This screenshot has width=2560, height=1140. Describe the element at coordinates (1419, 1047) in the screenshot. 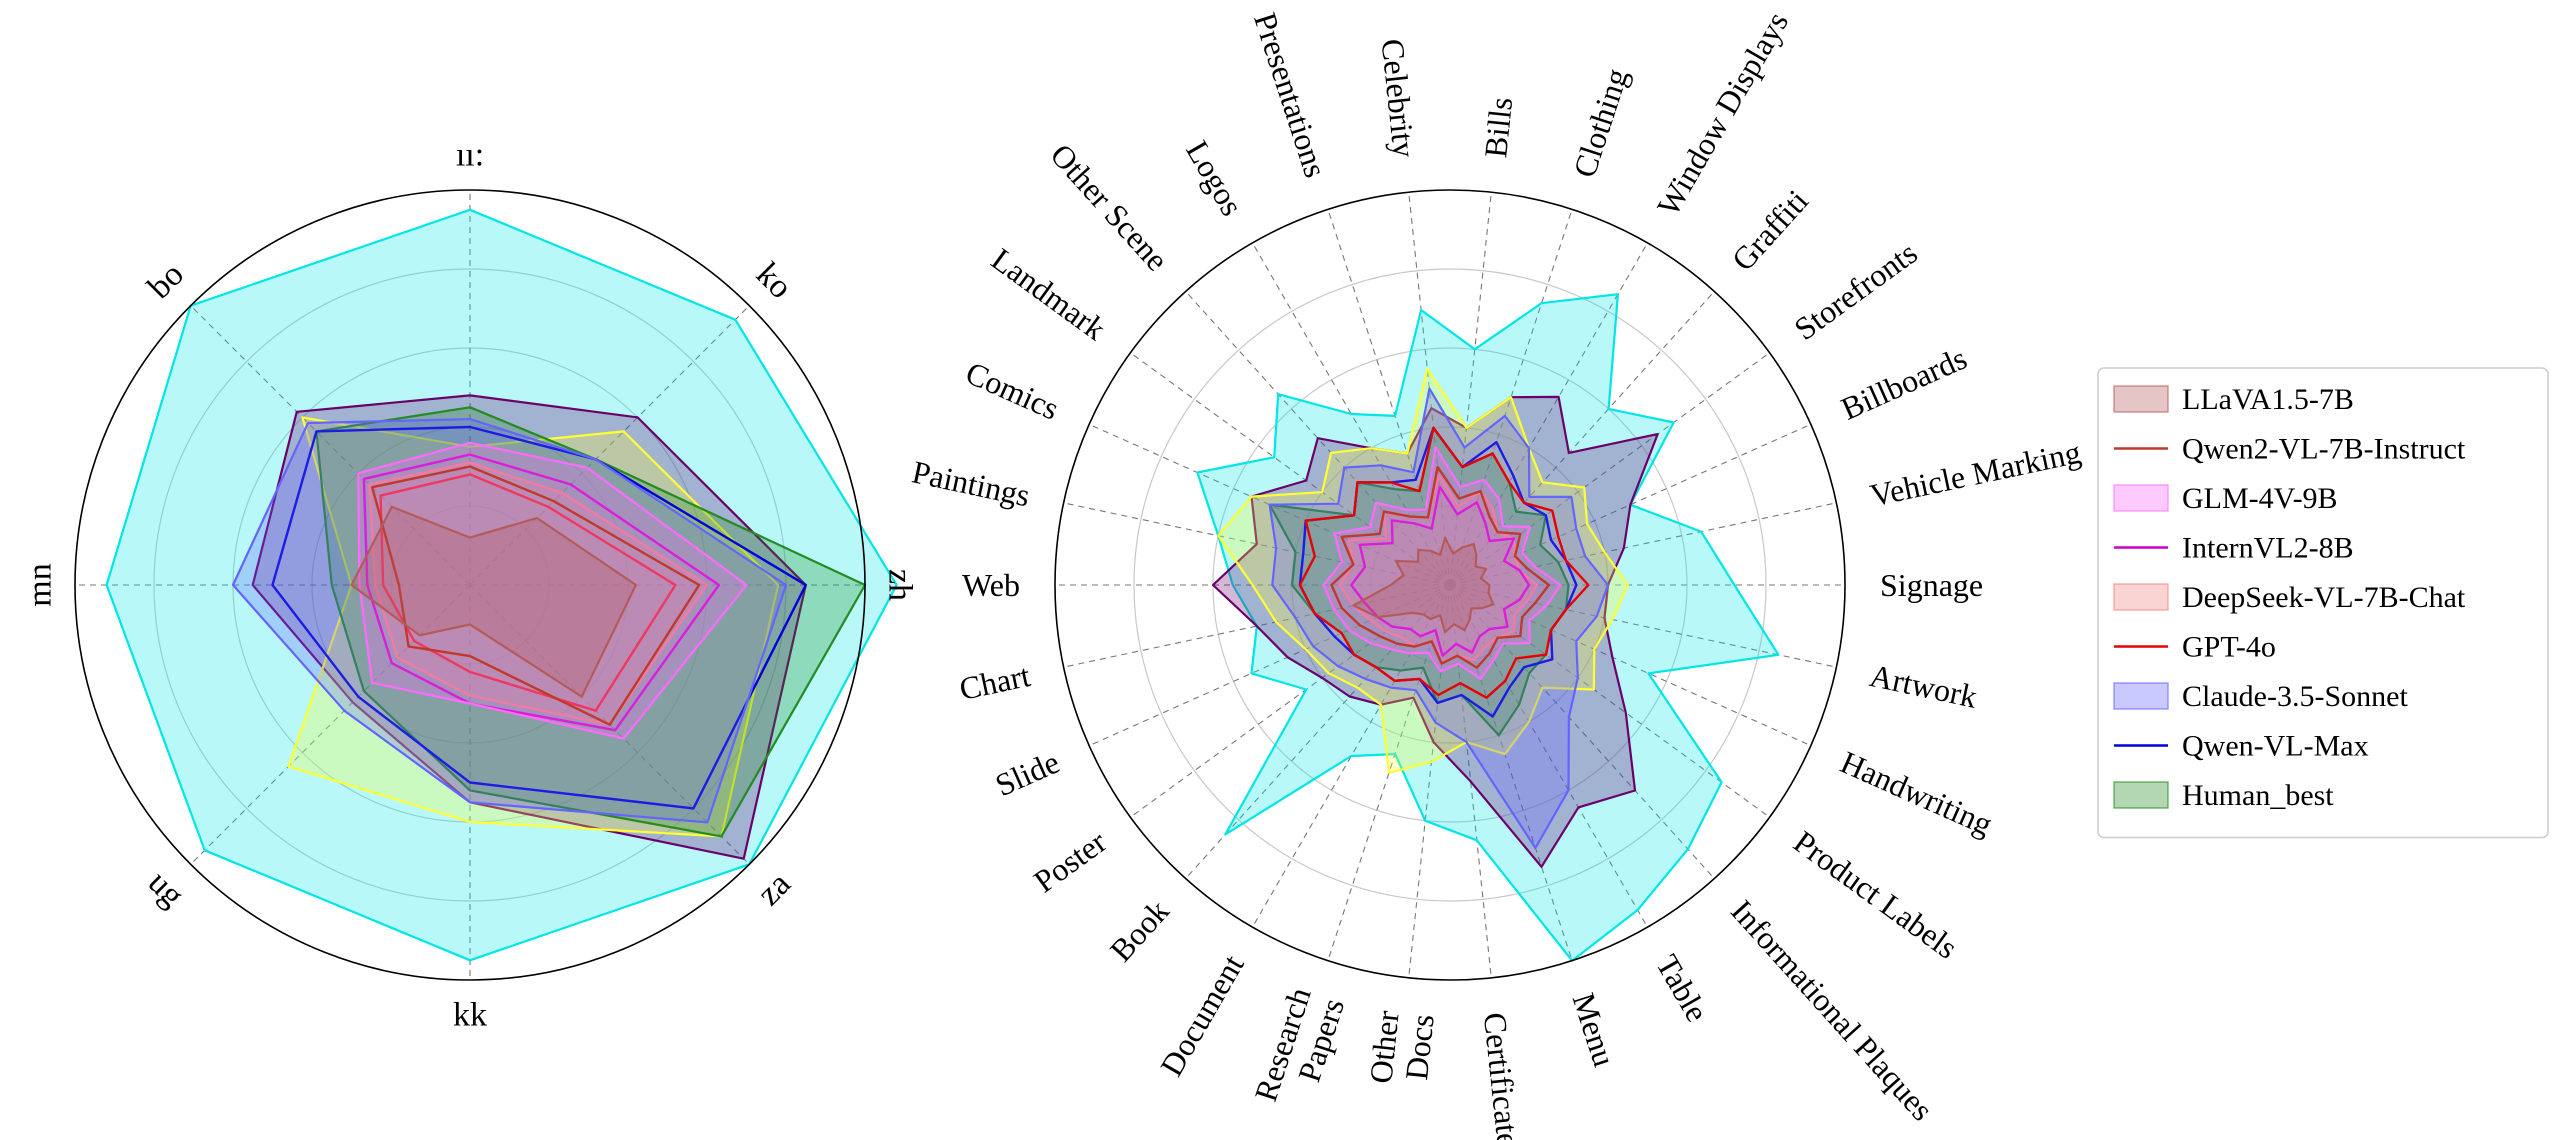

I see `axis-label-line: Docs` at that location.